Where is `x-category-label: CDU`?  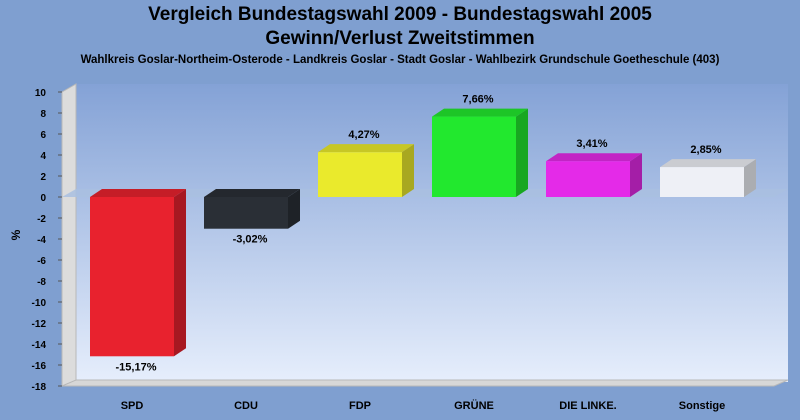
x-category-label: CDU is located at coordinates (246, 406).